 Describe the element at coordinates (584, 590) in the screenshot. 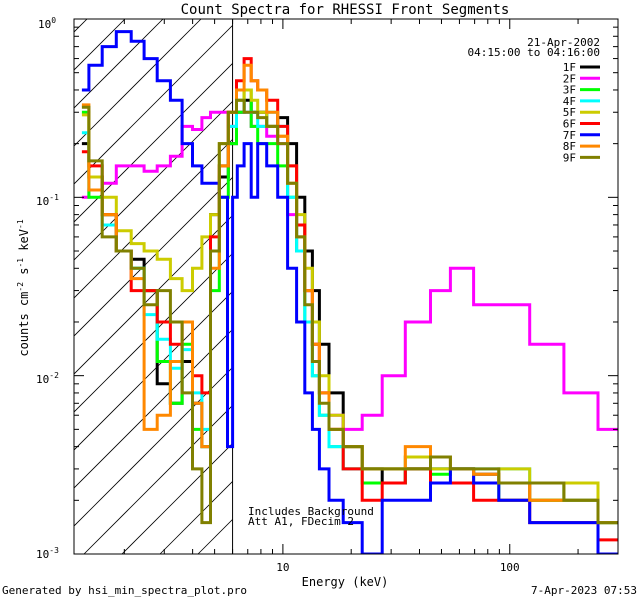

I see `footer-timestamp: 7-Apr-2023 07:53` at that location.